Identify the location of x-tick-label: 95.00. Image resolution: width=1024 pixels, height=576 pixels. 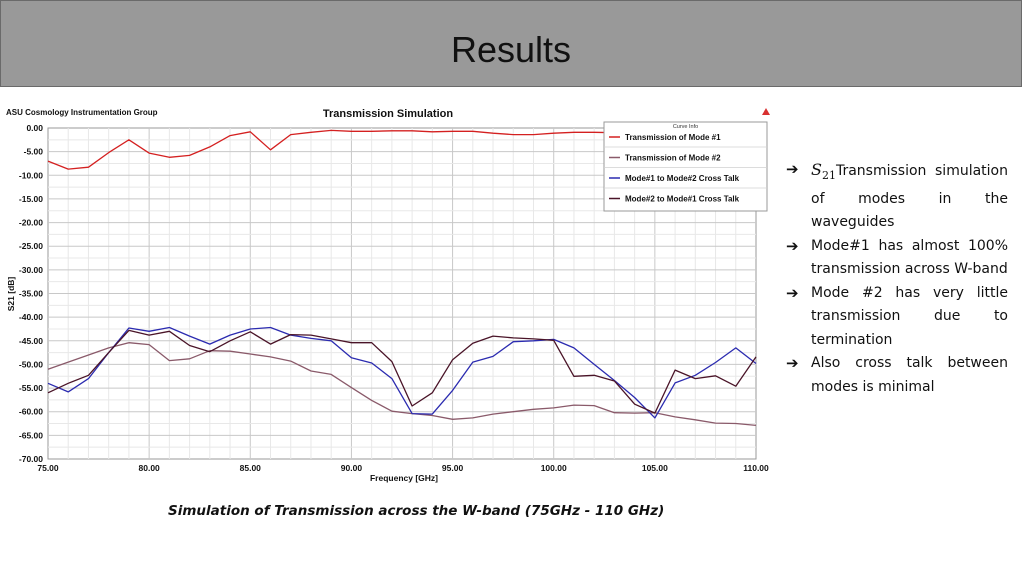
(453, 468).